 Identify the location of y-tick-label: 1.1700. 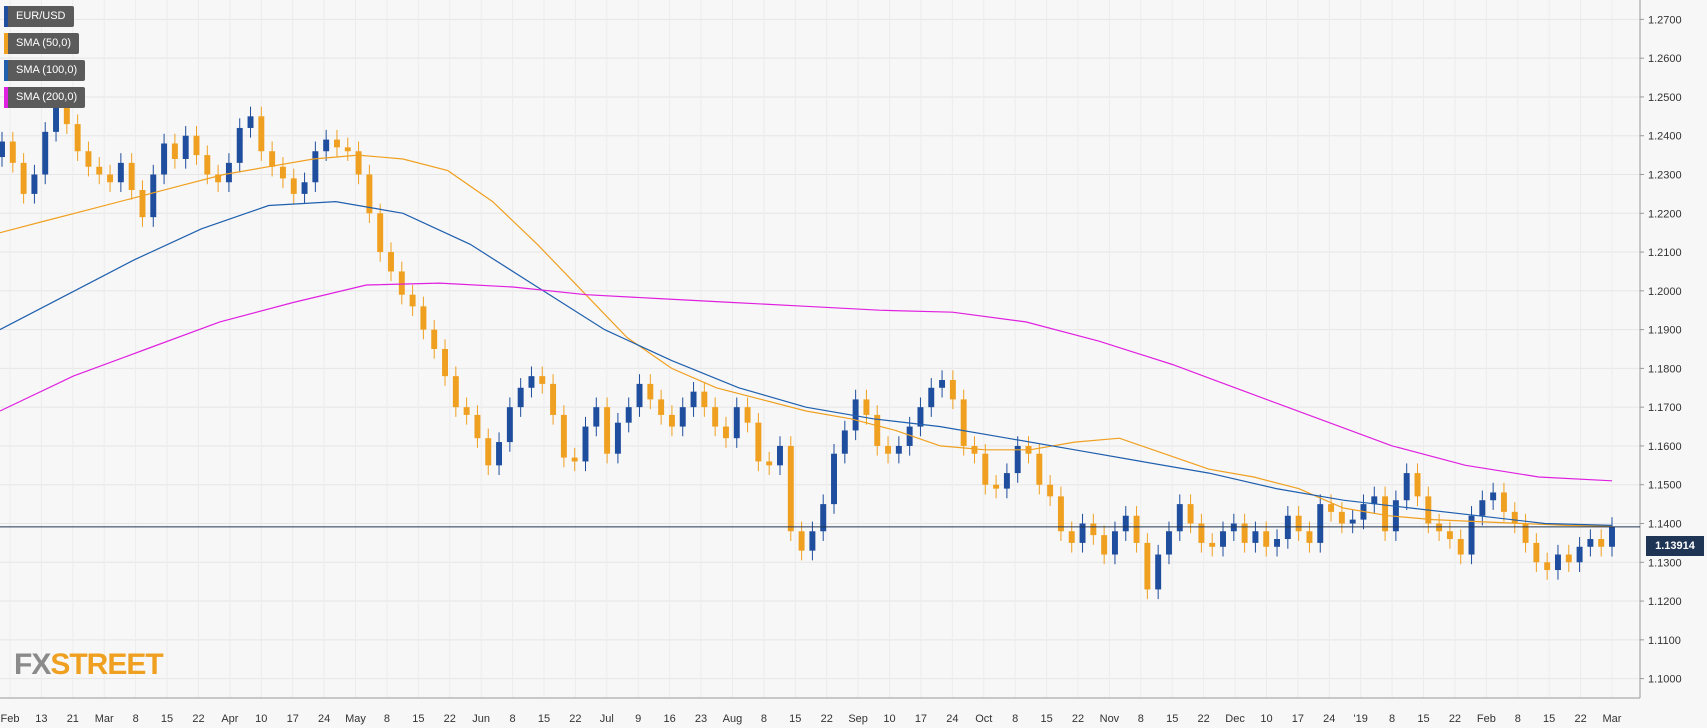
(1665, 408).